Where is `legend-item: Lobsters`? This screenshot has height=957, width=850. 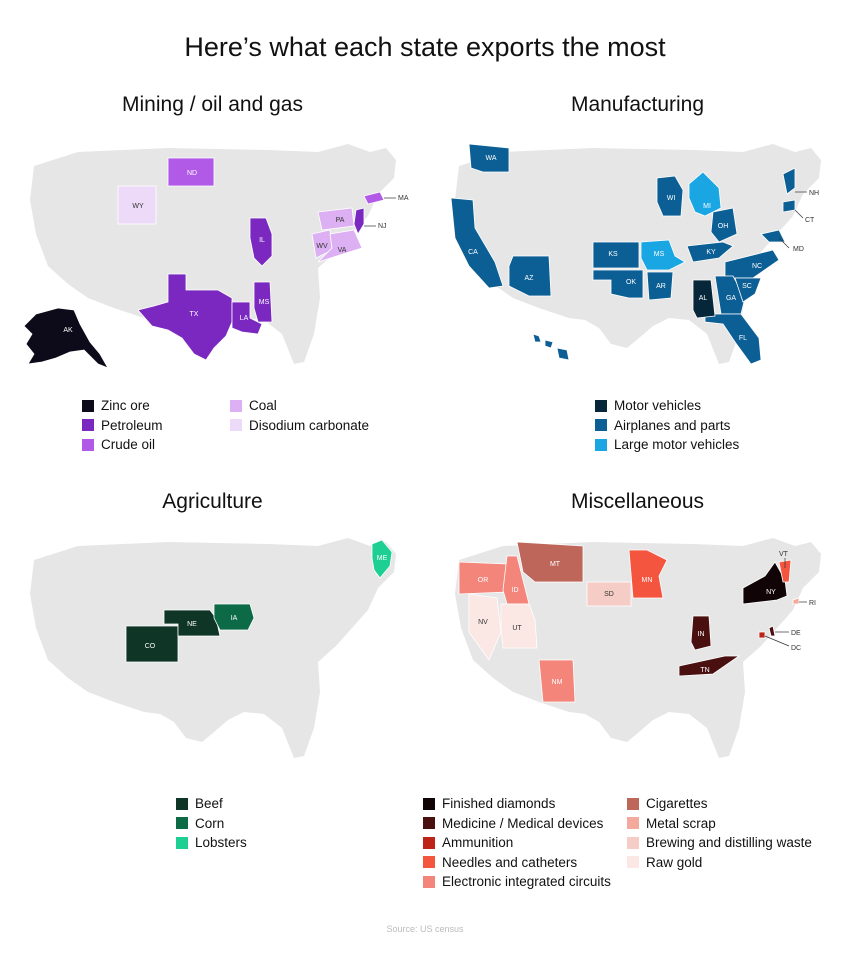 legend-item: Lobsters is located at coordinates (211, 843).